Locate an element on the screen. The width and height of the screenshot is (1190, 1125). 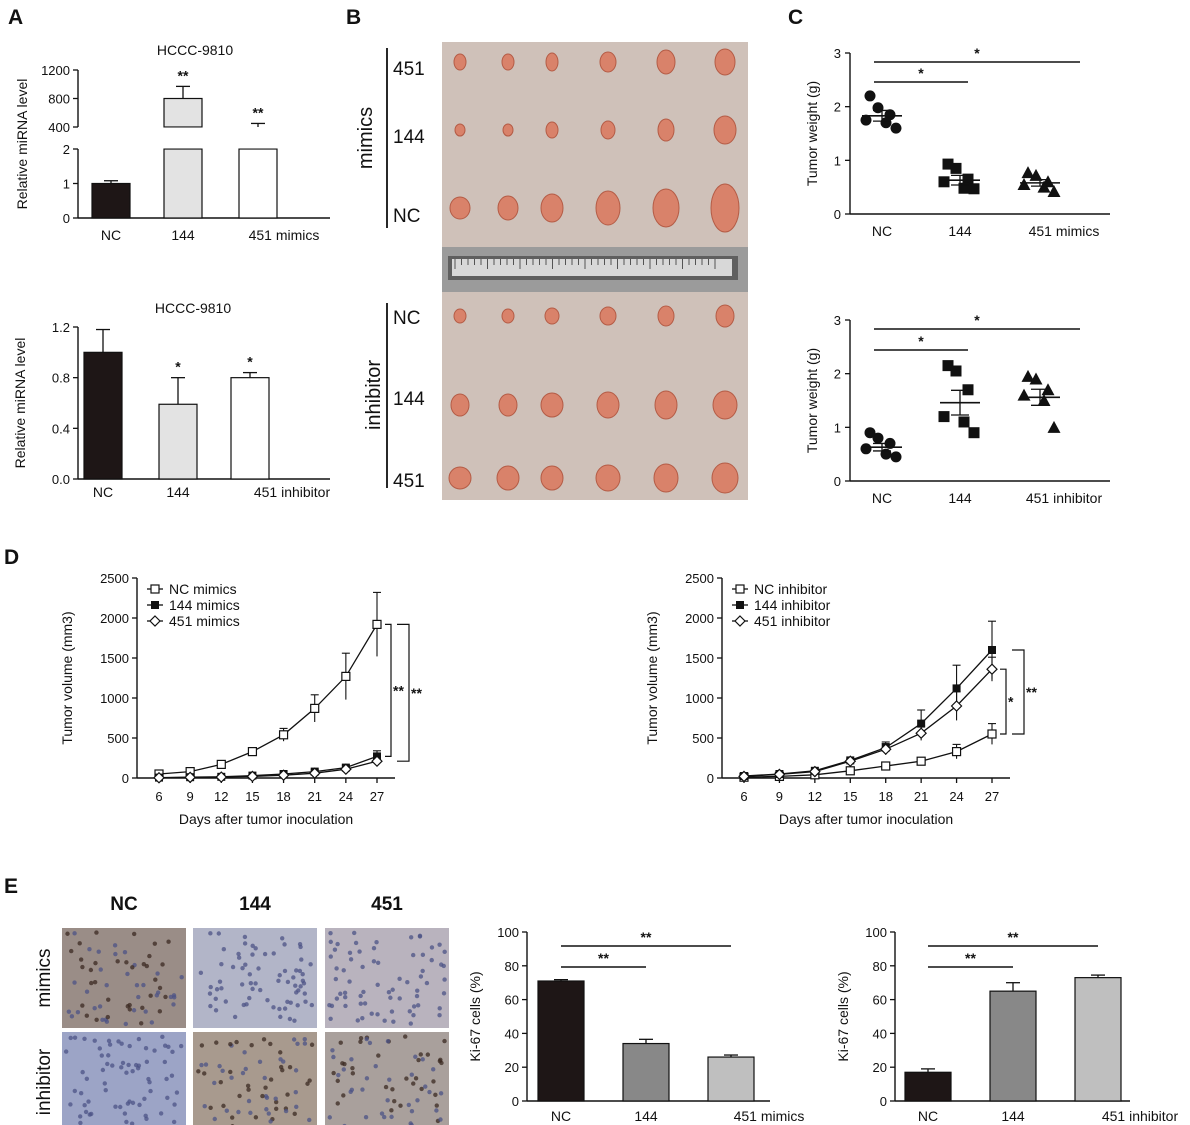
y-tick-label: 60 is located at coordinates (512, 1000).